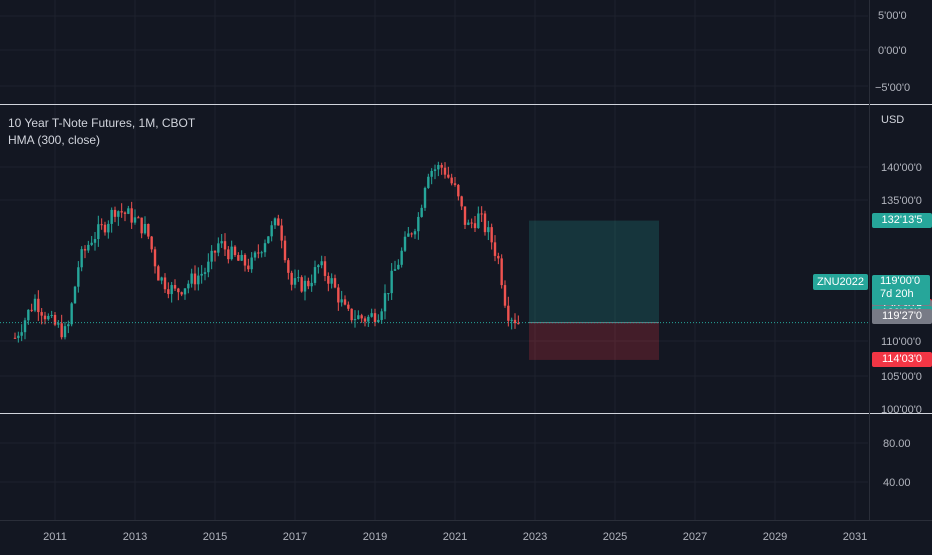 The height and width of the screenshot is (555, 932). What do you see at coordinates (102, 123) in the screenshot?
I see `legend-title: 10 Year T-Note Futures, 1M, CBOT` at bounding box center [102, 123].